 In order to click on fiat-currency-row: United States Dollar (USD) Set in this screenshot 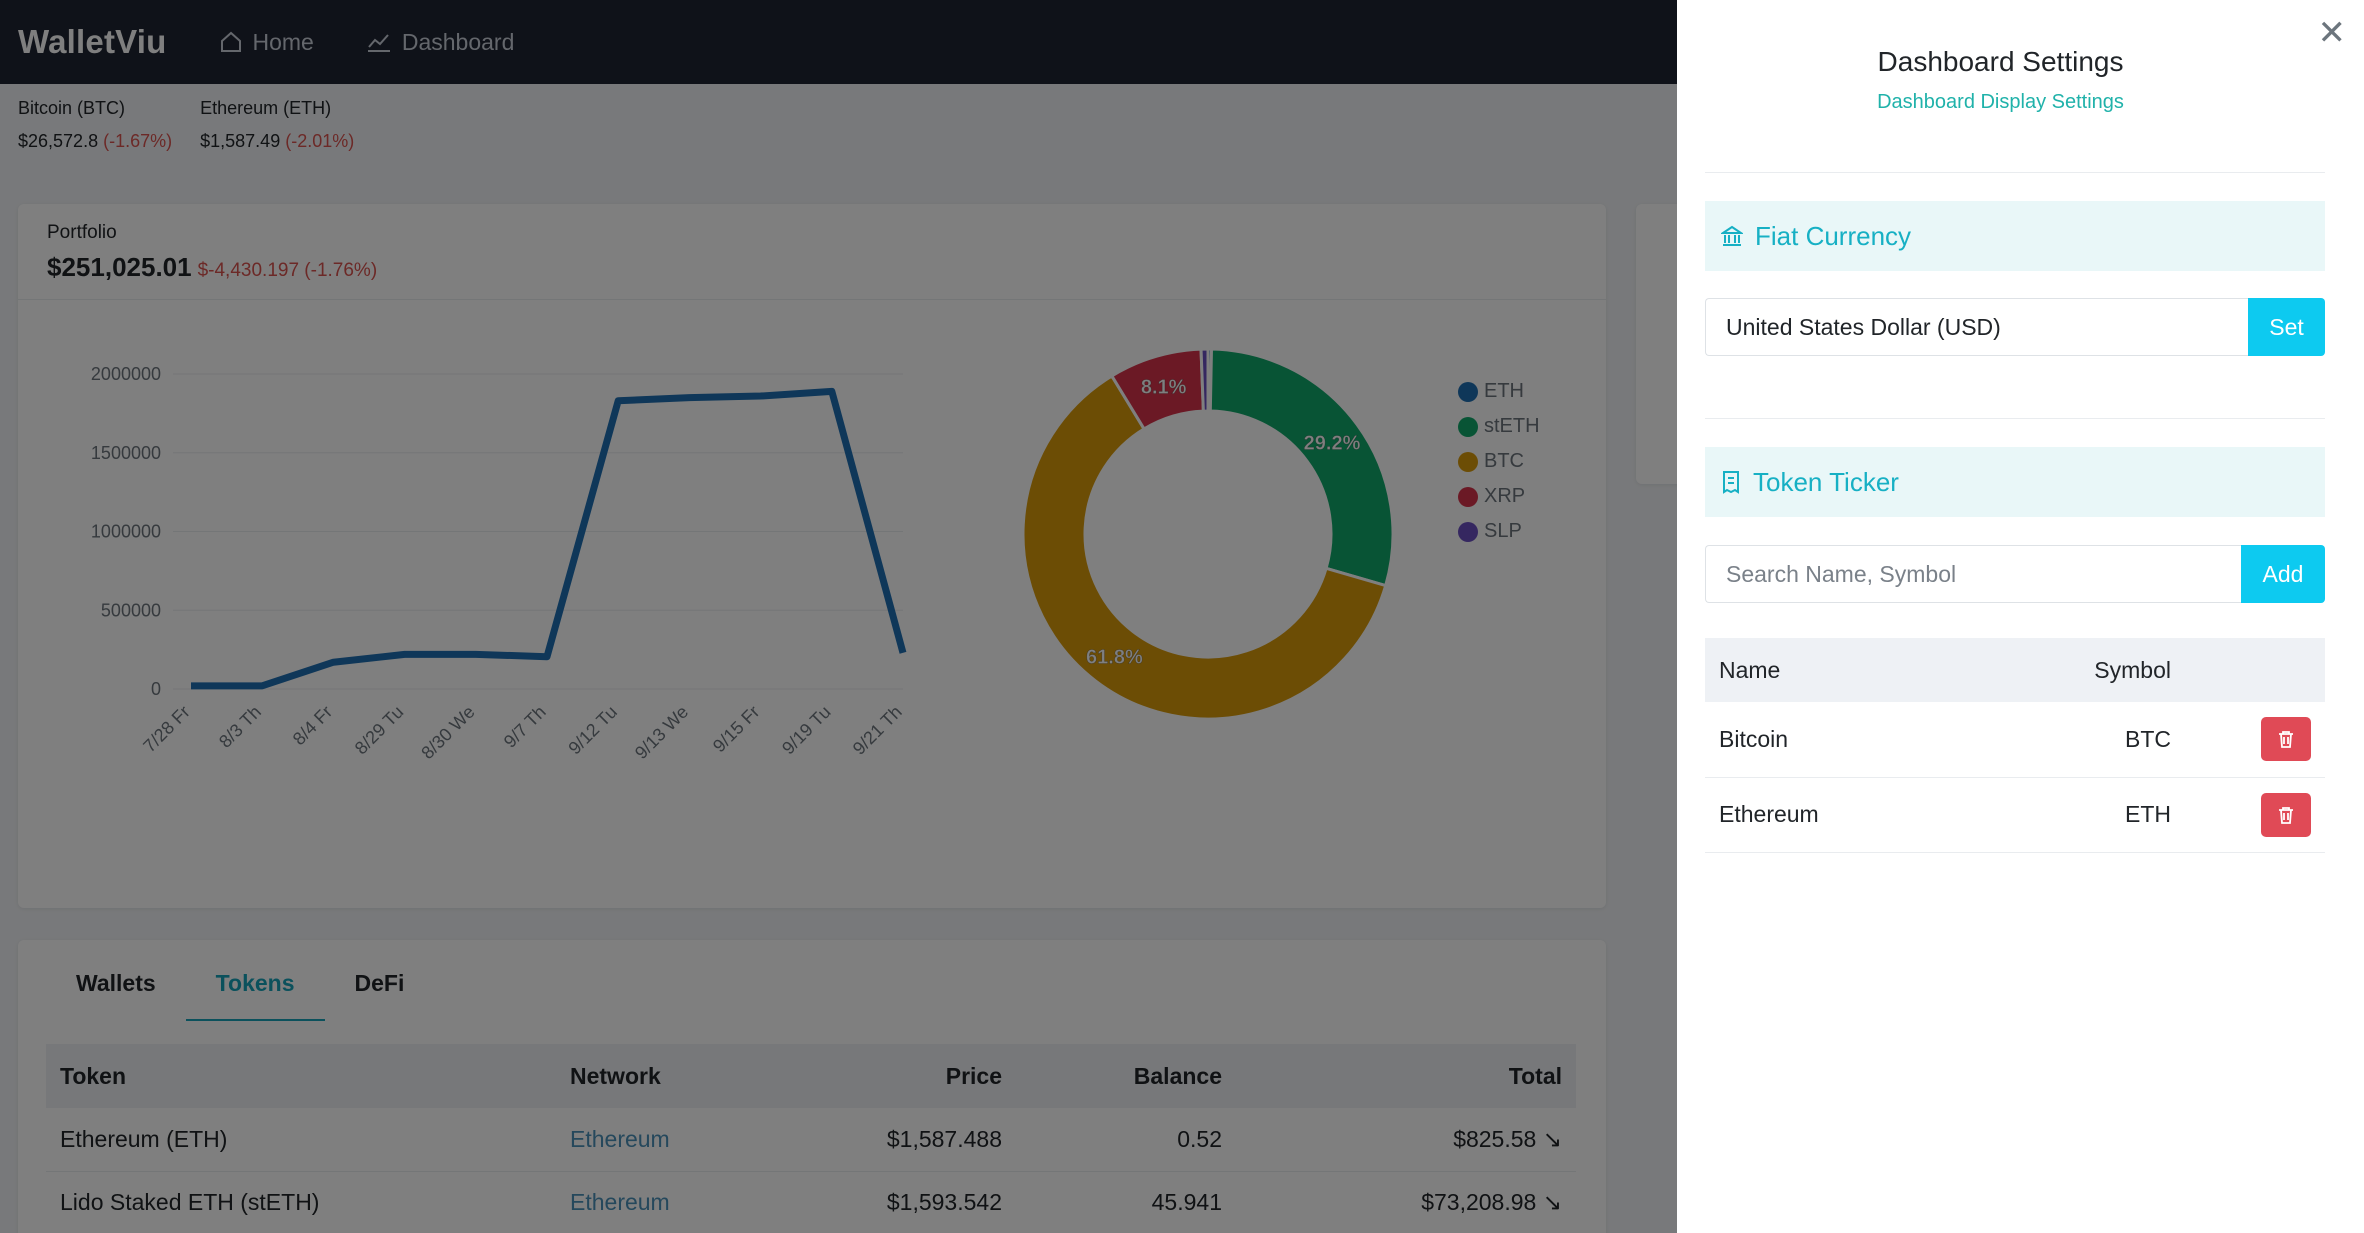, I will do `click(2015, 327)`.